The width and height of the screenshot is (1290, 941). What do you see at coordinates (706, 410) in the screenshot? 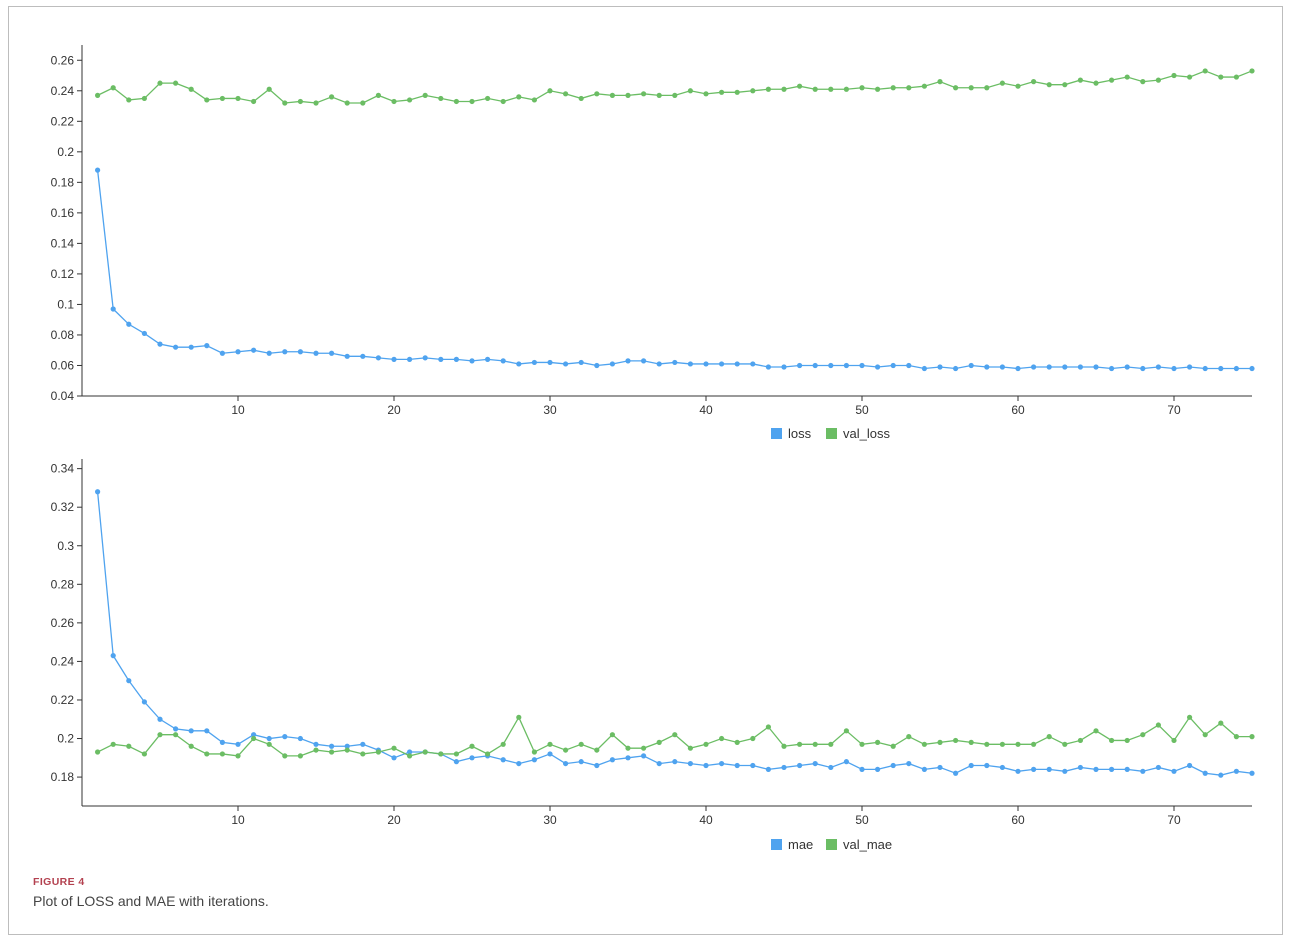
I see `x-tick-label: 40` at bounding box center [706, 410].